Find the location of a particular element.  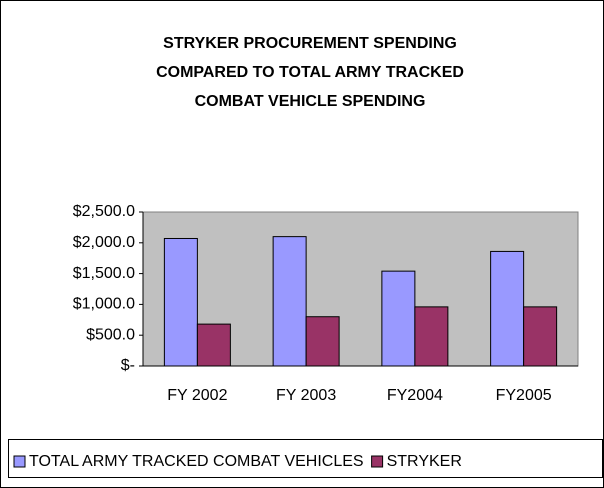

x-tick-label: FY 2002 is located at coordinates (197, 395).